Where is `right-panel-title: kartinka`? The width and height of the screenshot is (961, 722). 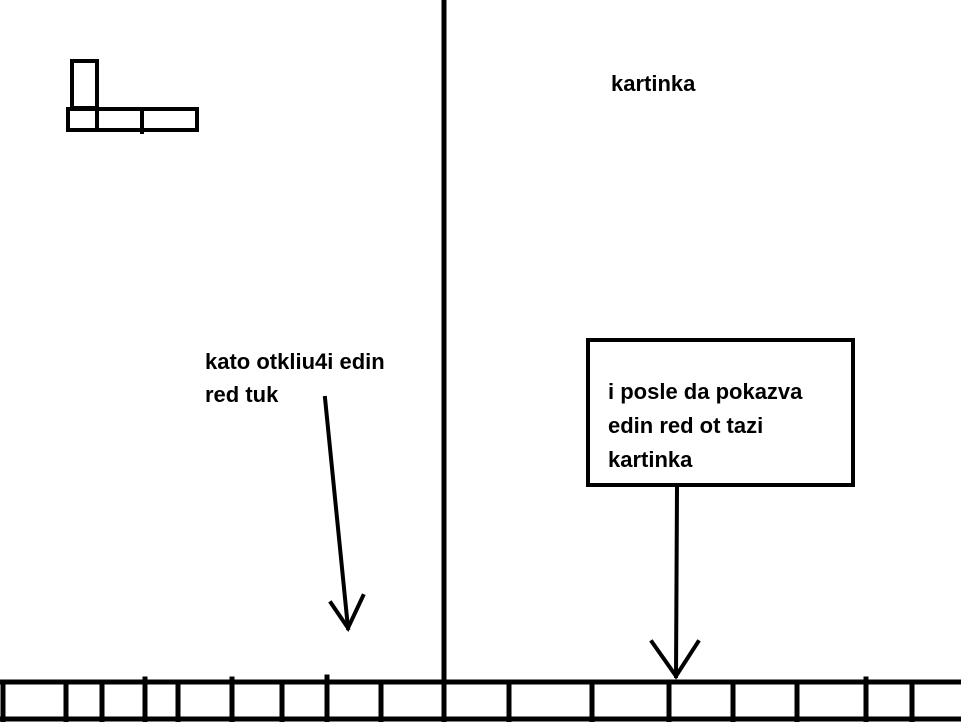 right-panel-title: kartinka is located at coordinates (653, 83).